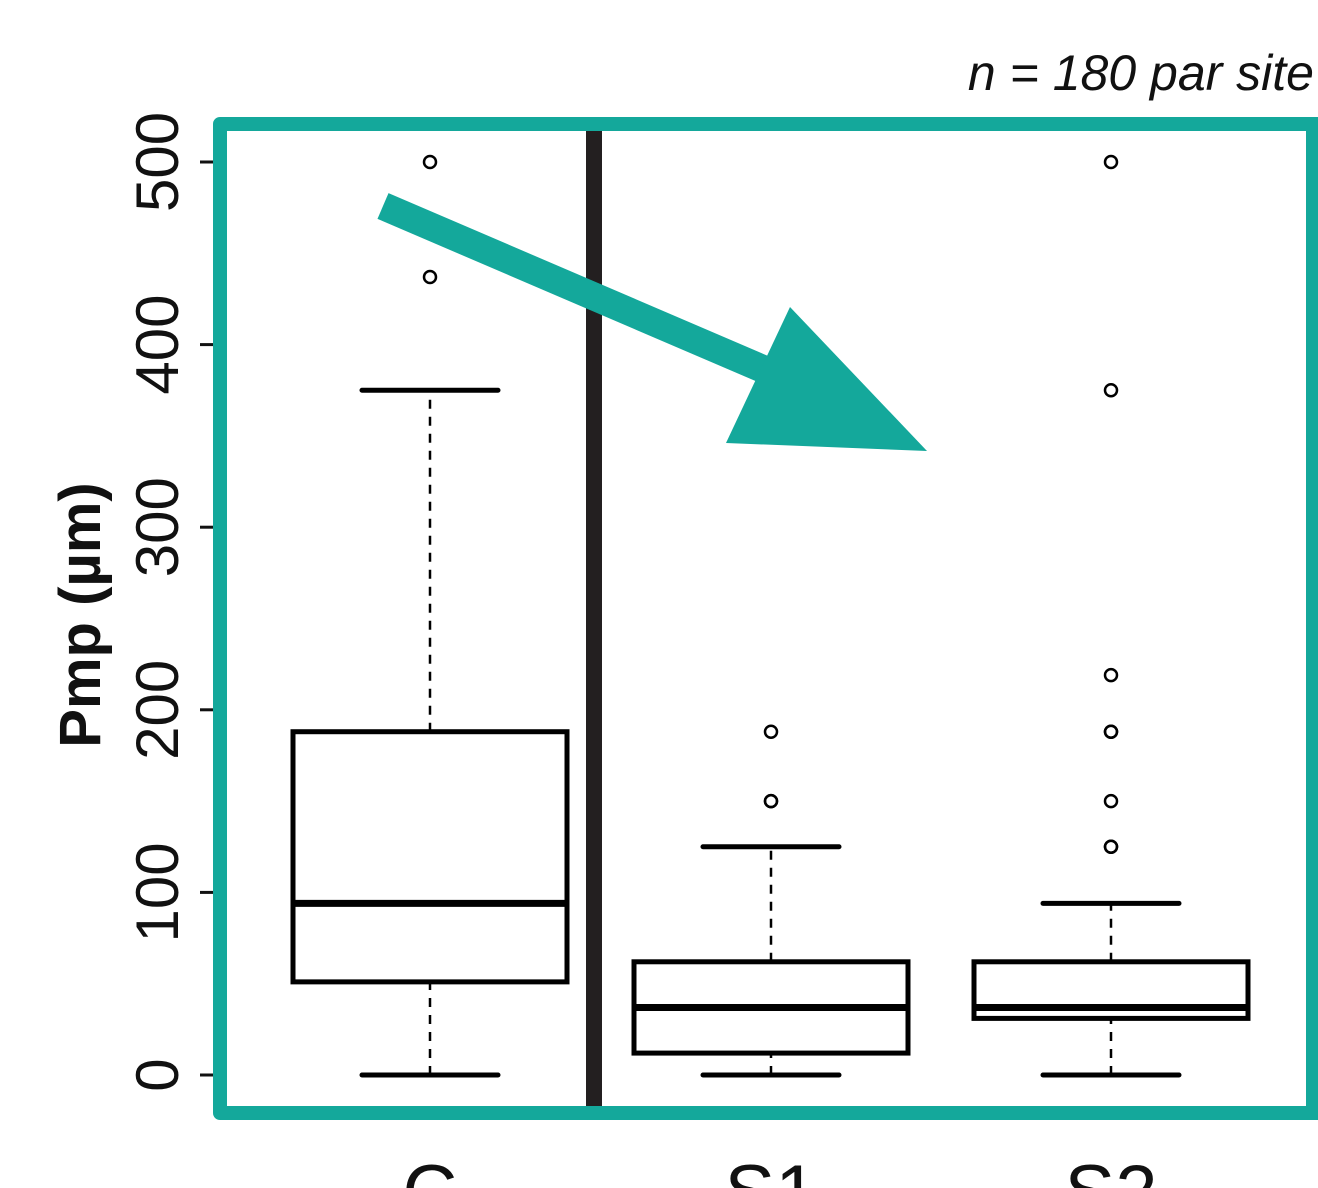  I want to click on arrow-head, so click(826, 379).